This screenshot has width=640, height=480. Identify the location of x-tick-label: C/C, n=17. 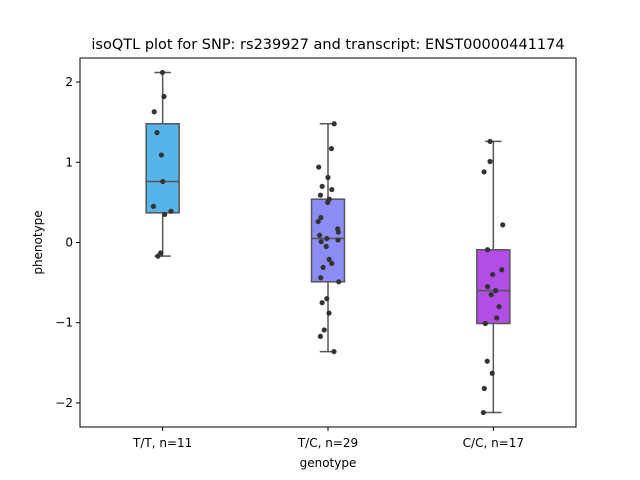
(493, 443).